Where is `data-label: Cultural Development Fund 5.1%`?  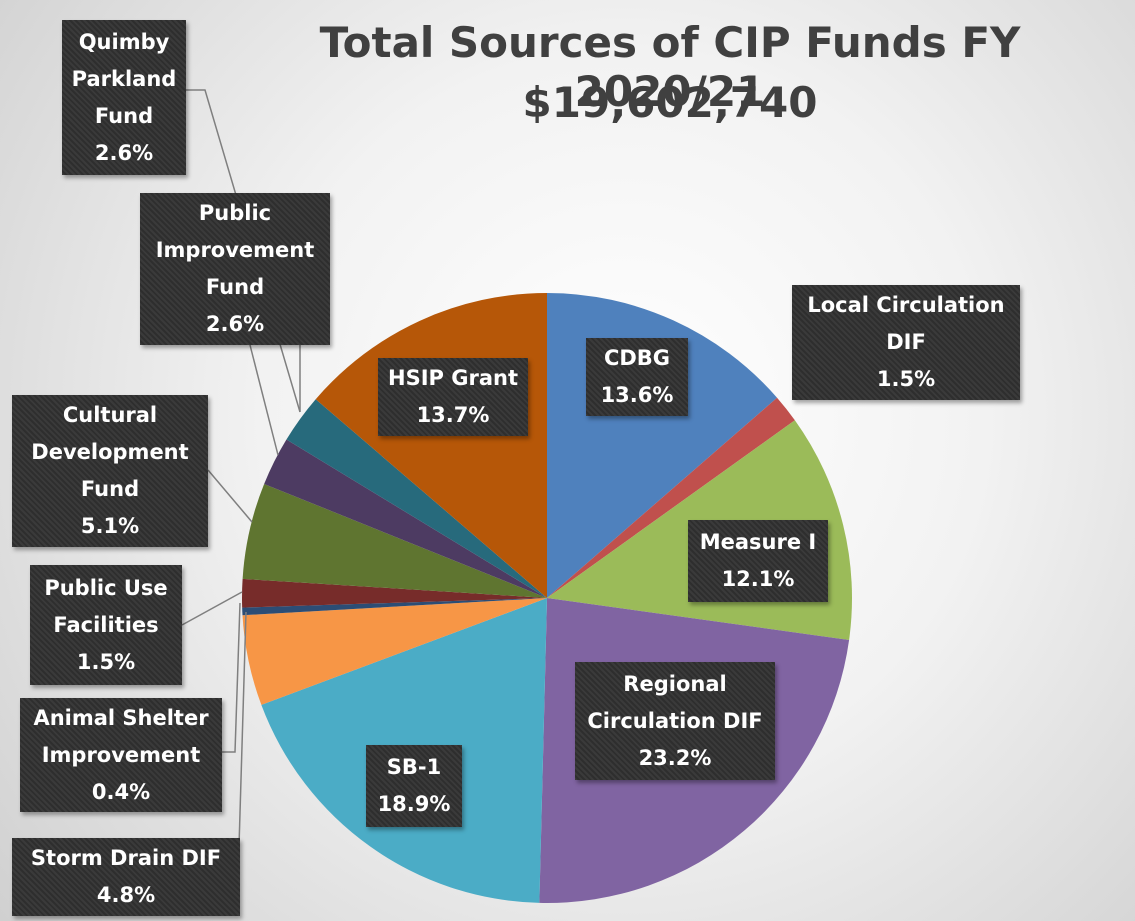 data-label: Cultural Development Fund 5.1% is located at coordinates (110, 471).